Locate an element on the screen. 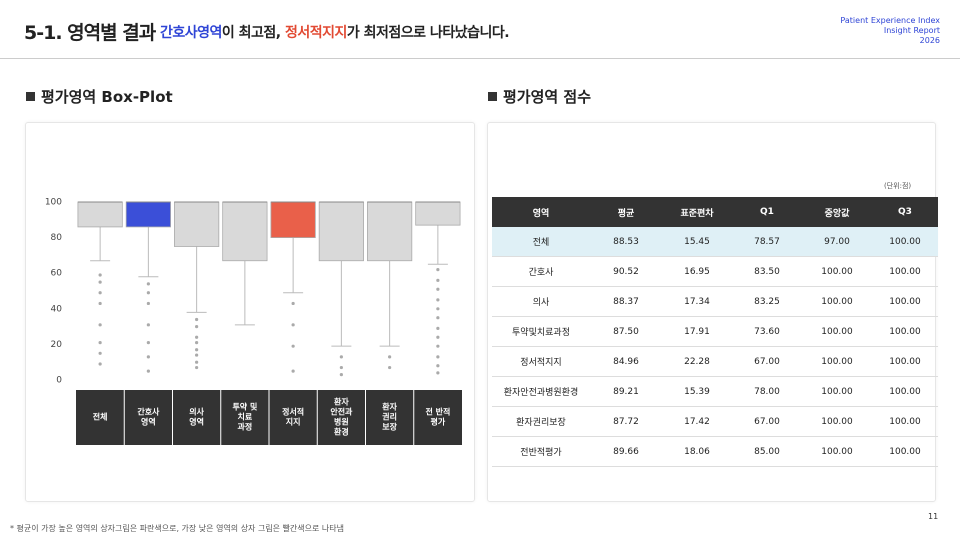  column-header: Q1 is located at coordinates (767, 212).